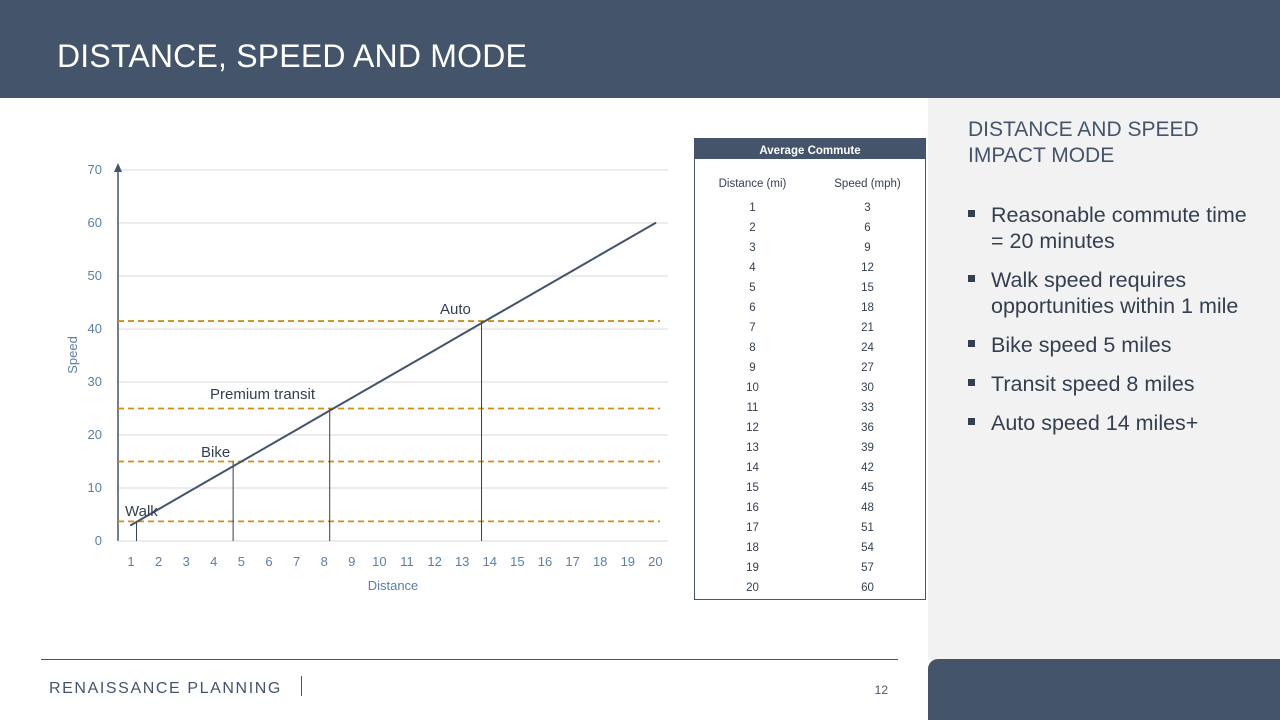 This screenshot has height=720, width=1280. I want to click on table-cell-distance: 6, so click(752, 308).